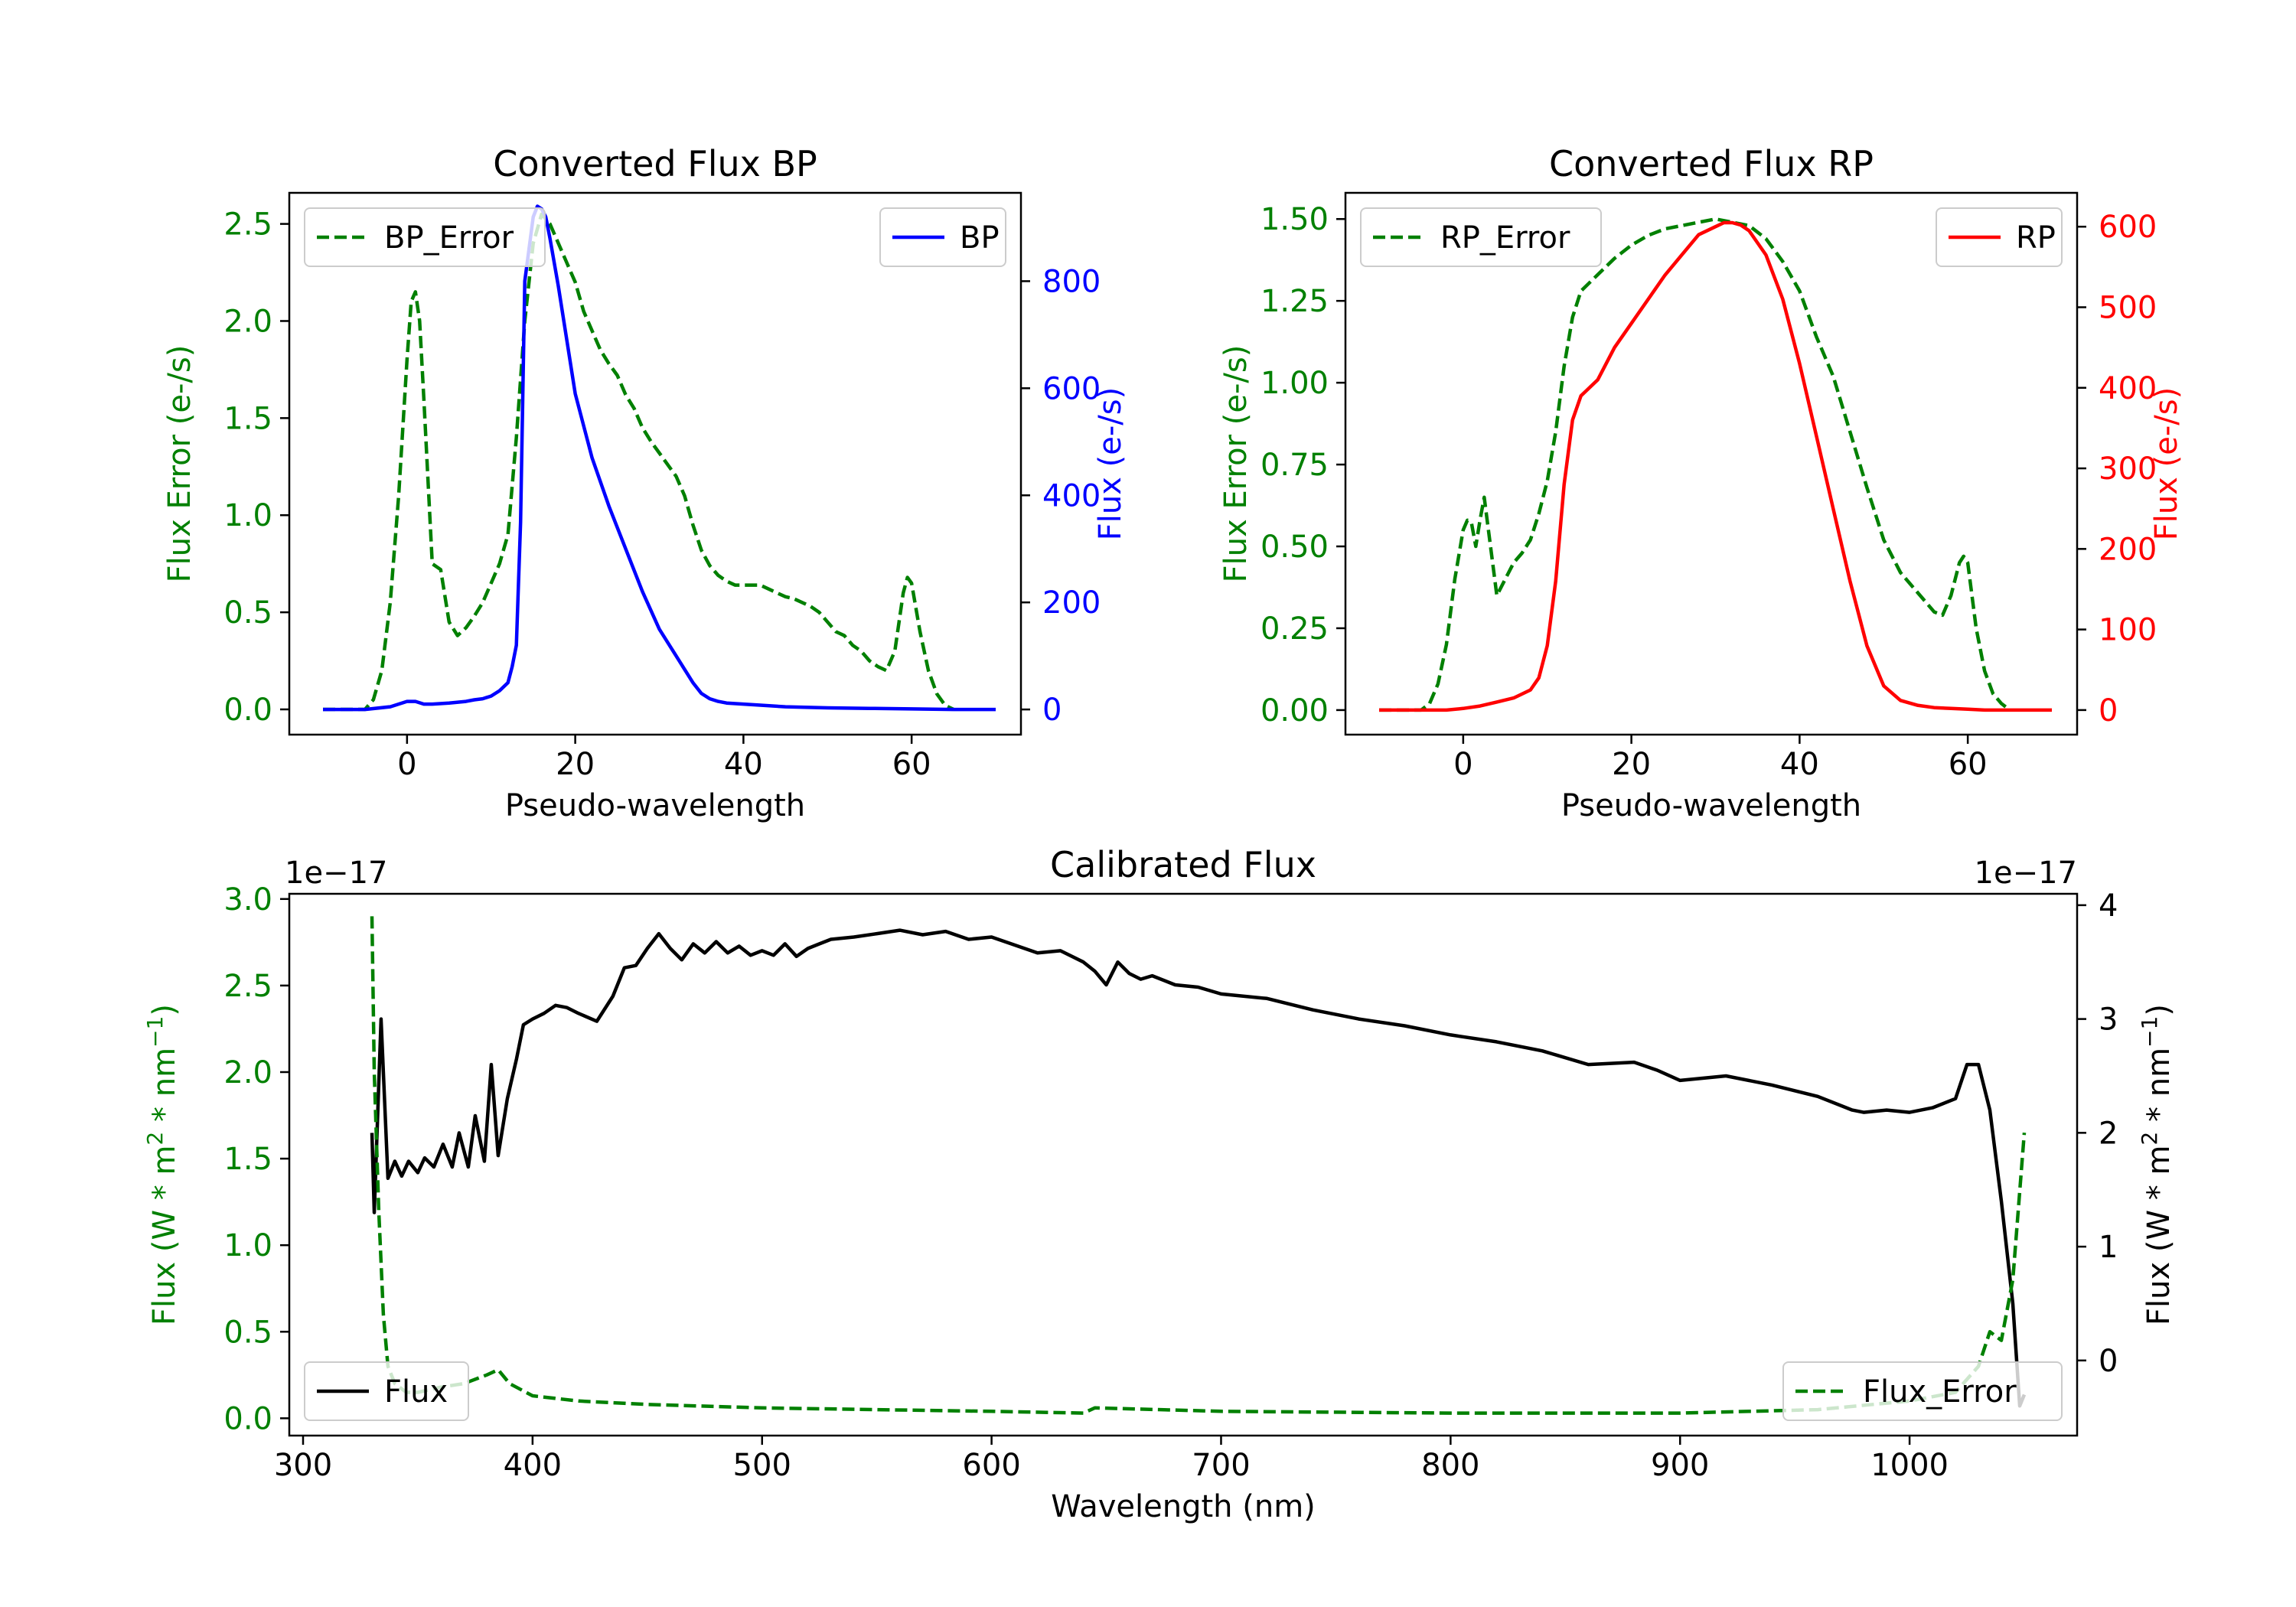 This screenshot has width=2296, height=1607. I want to click on x-tick-label: 1000, so click(1909, 1465).